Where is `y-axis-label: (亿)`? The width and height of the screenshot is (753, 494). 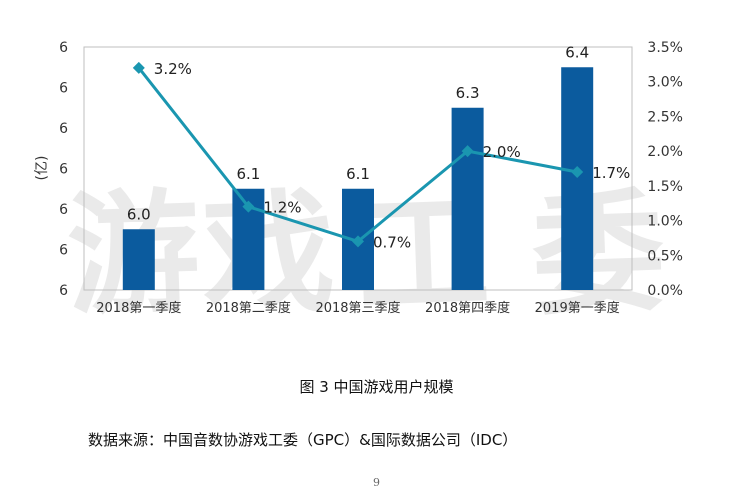
y-axis-label: (亿) is located at coordinates (42, 168).